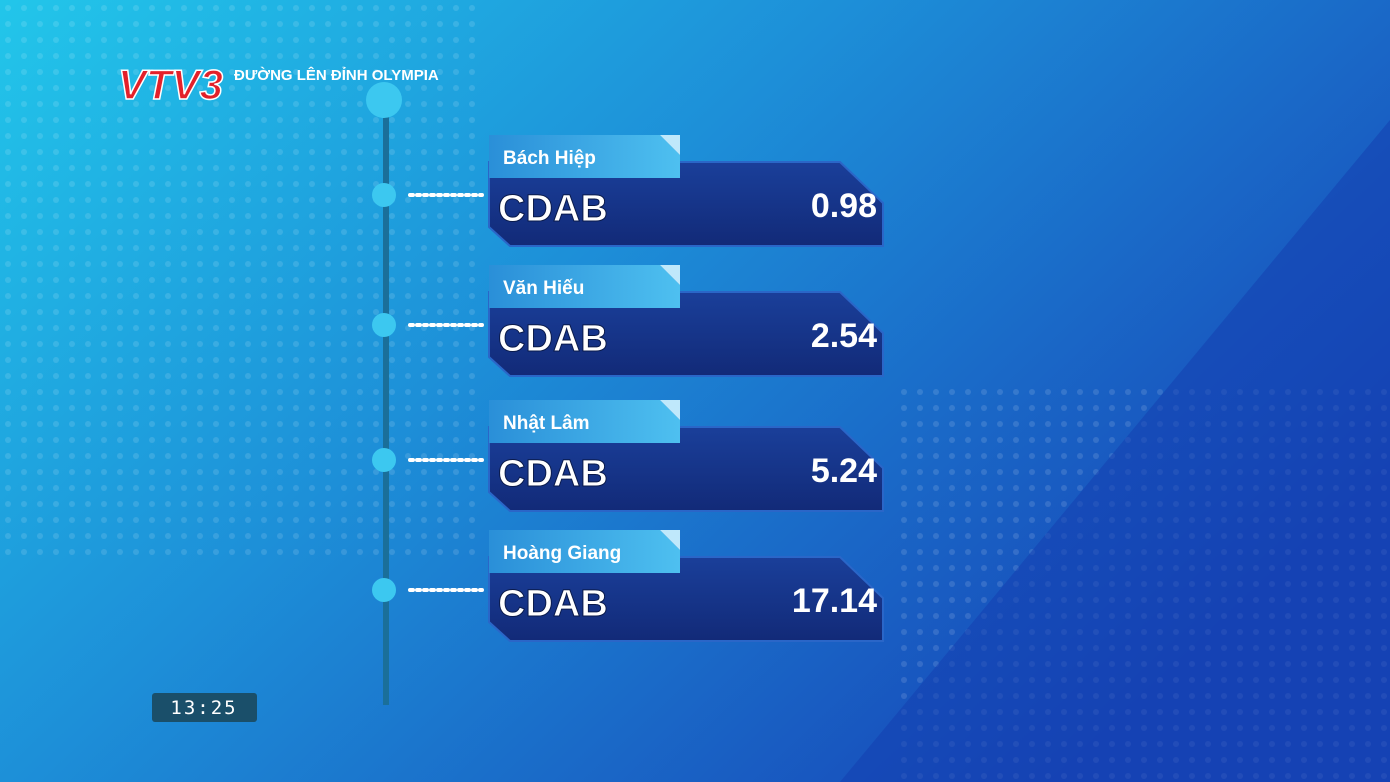 The image size is (1390, 782). I want to click on answer-time: 0.98, so click(844, 206).